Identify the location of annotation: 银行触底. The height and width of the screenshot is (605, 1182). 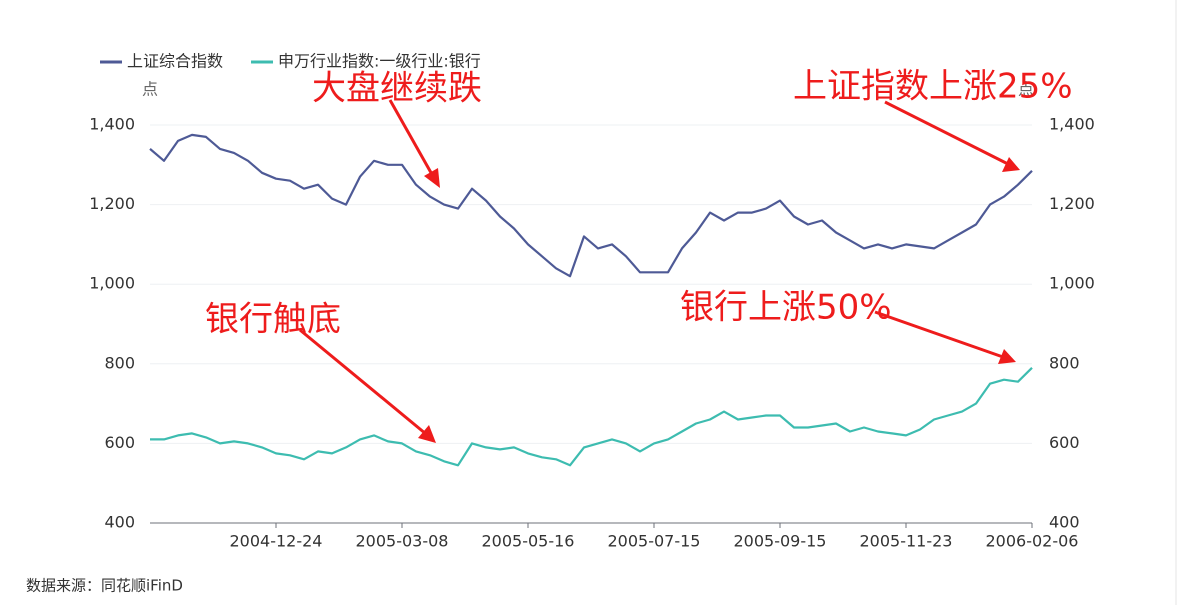
(273, 320).